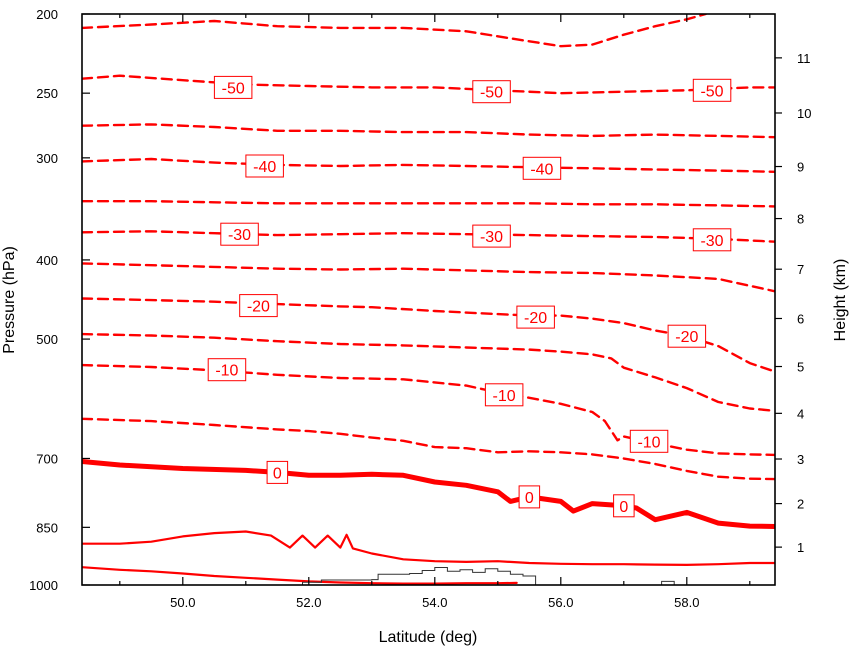  What do you see at coordinates (47, 93) in the screenshot?
I see `y-tick-label: 250` at bounding box center [47, 93].